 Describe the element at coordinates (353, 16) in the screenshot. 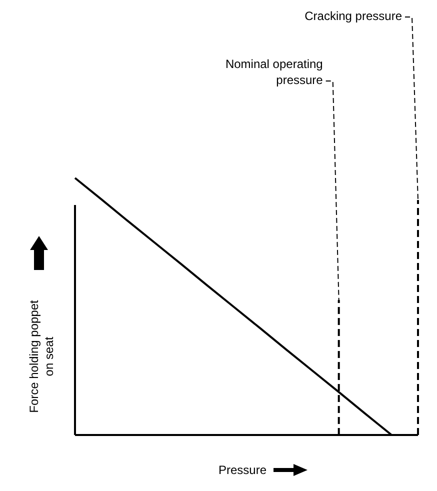

I see `text: Cracking pressure` at that location.